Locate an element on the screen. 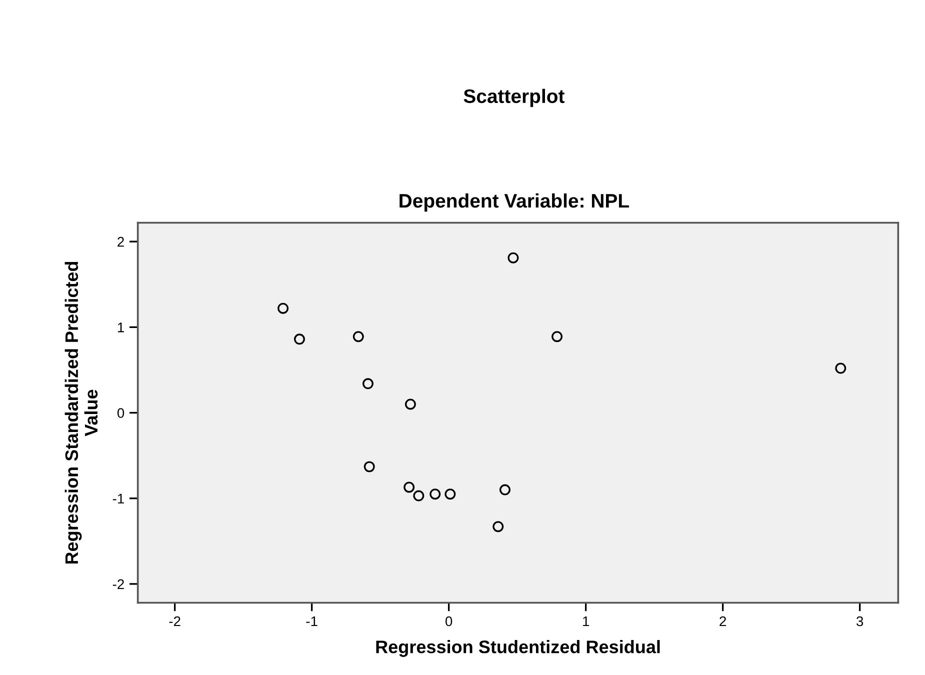  chart-title: Scatterplot is located at coordinates (514, 97).